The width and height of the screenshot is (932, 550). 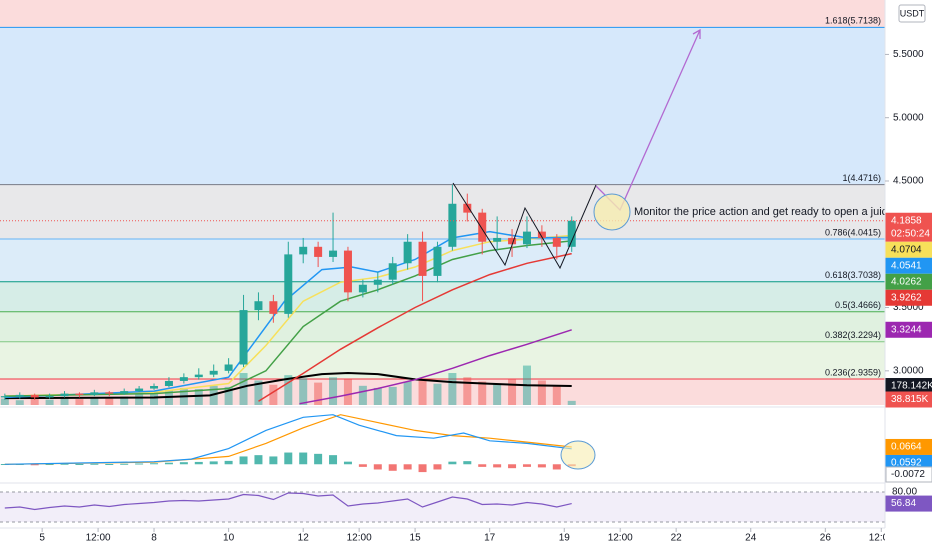 What do you see at coordinates (612, 212) in the screenshot?
I see `highlight-circle` at bounding box center [612, 212].